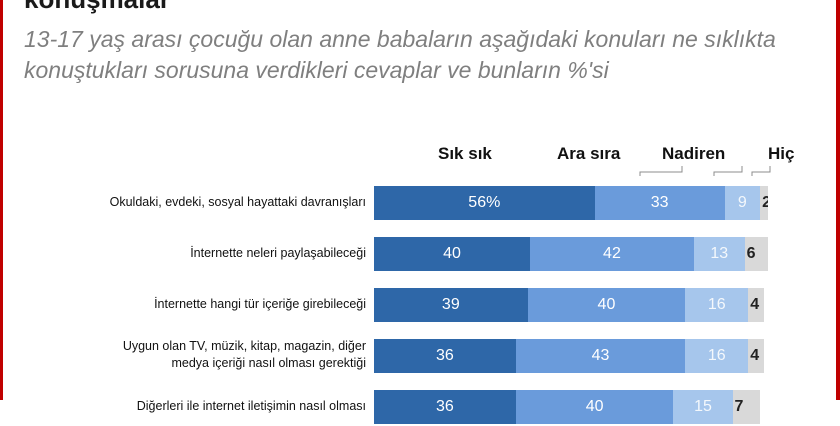  What do you see at coordinates (751, 253) in the screenshot?
I see `data-label: 6` at bounding box center [751, 253].